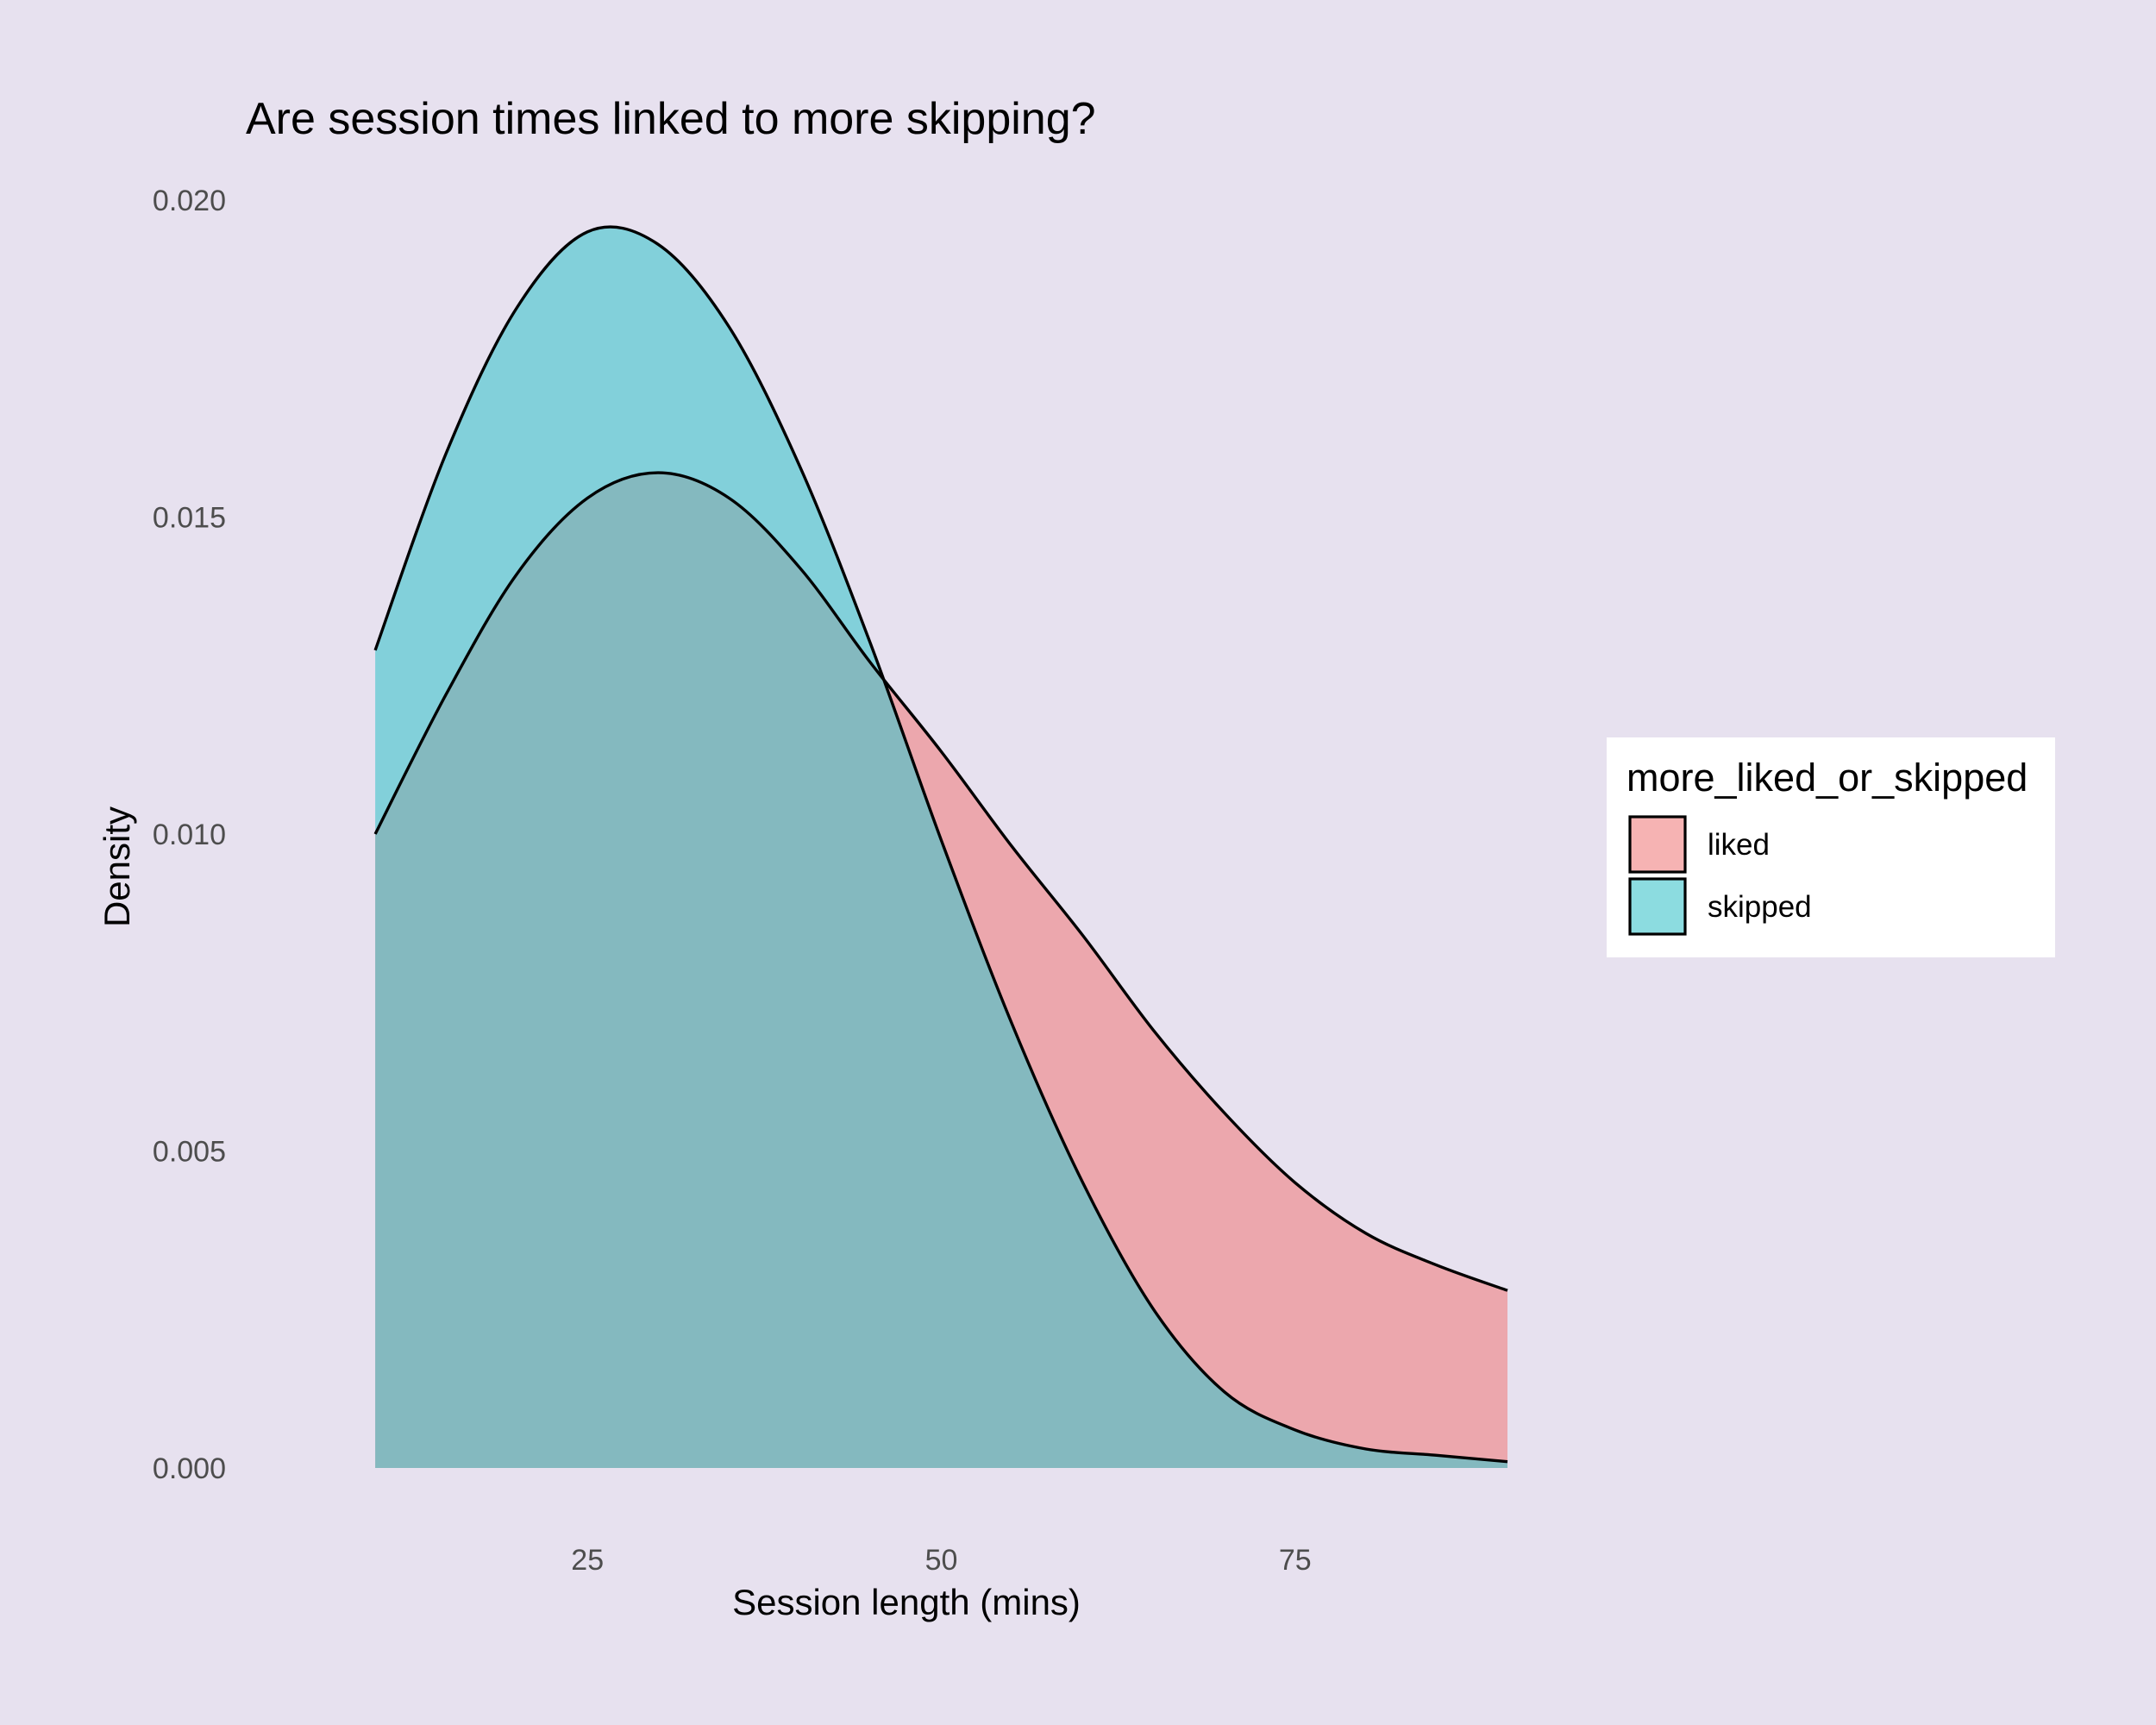 The height and width of the screenshot is (1725, 2156). Describe the element at coordinates (1831, 847) in the screenshot. I see `legend: more_liked_or_skipped liked skipped` at that location.